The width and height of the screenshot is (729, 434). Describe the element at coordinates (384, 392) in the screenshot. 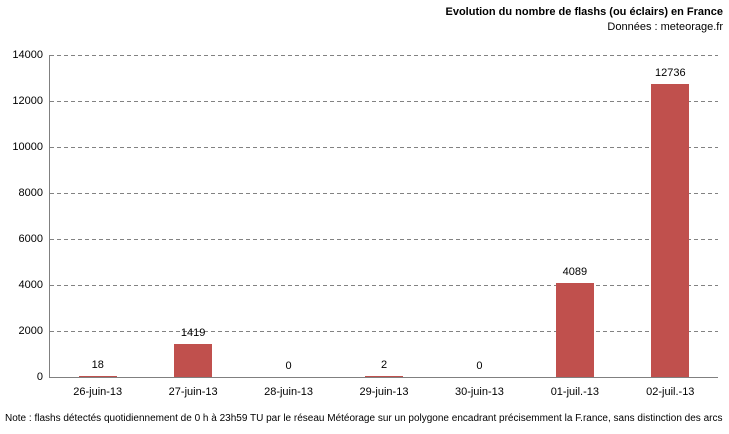

I see `x-axis-category-label: 29-juin-13` at that location.